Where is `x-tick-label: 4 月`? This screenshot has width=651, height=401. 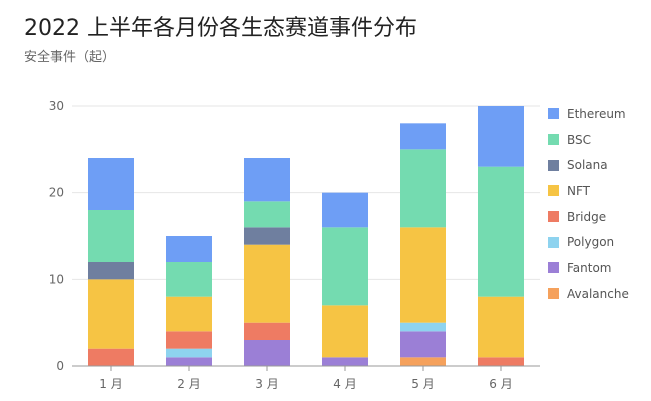 x-tick-label: 4 月 is located at coordinates (344, 384).